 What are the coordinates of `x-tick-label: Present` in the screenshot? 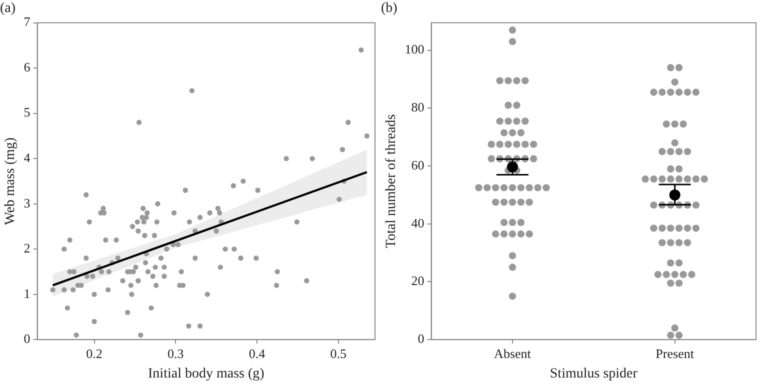 It's located at (675, 353).